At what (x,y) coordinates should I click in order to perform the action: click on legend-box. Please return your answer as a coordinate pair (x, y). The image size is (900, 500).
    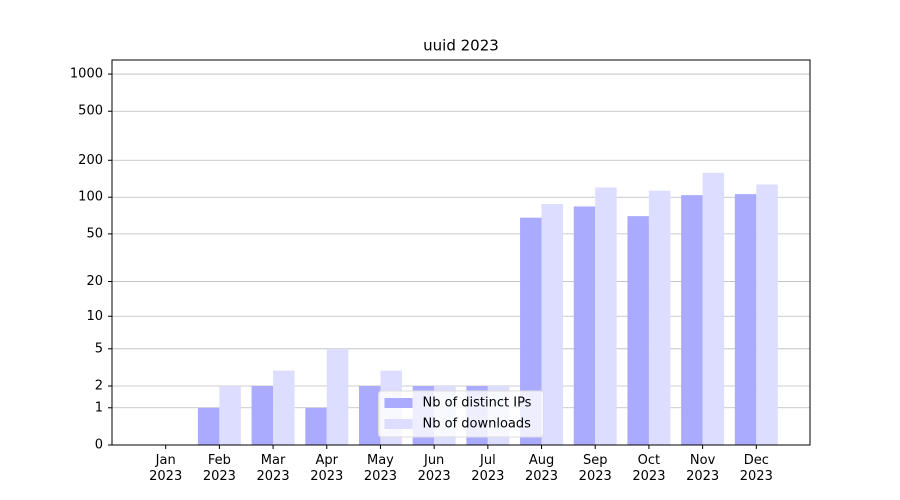
    Looking at the image, I should click on (461, 414).